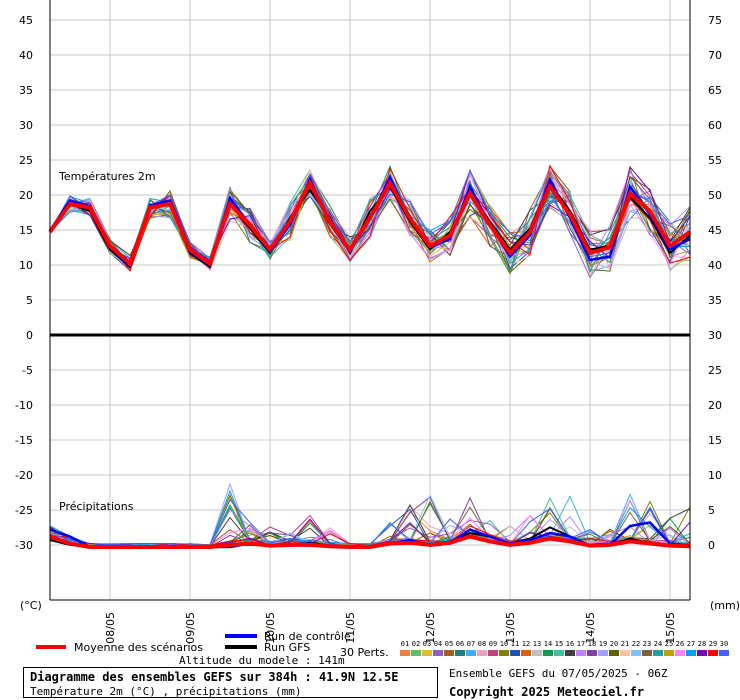 This screenshot has width=740, height=700. I want to click on perturbation-number: 05, so click(449, 644).